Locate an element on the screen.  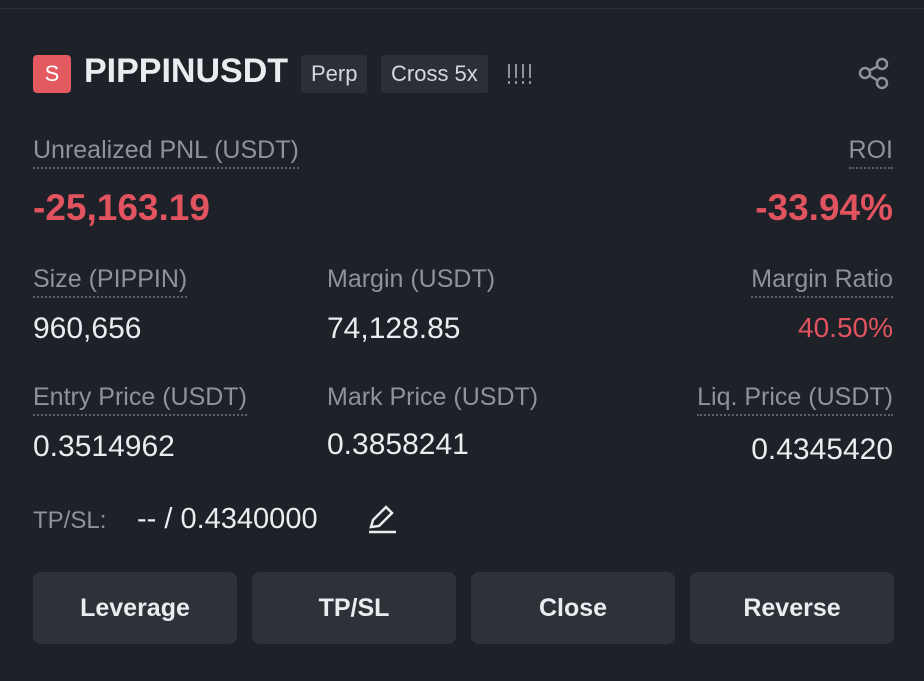
roi-value: -33.94% is located at coordinates (824, 207).